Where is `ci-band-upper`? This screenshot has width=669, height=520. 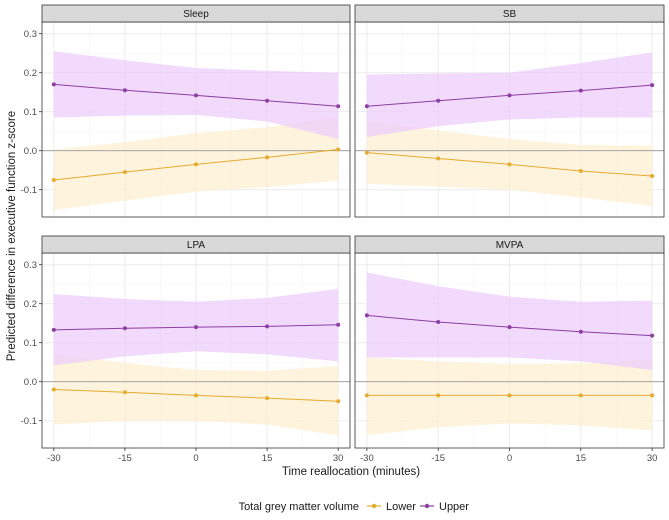
ci-band-upper is located at coordinates (509, 321).